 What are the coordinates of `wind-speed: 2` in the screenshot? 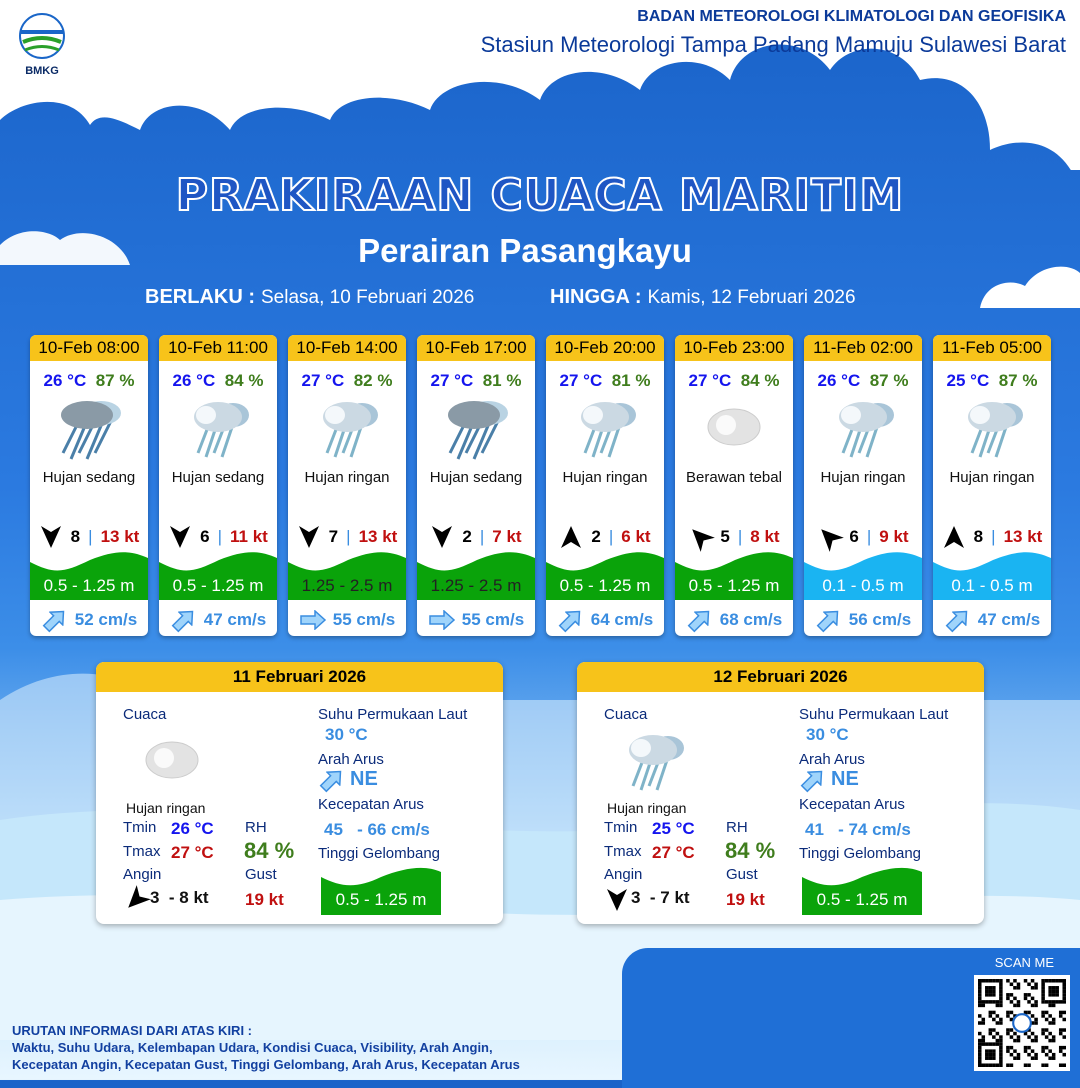 It's located at (596, 536).